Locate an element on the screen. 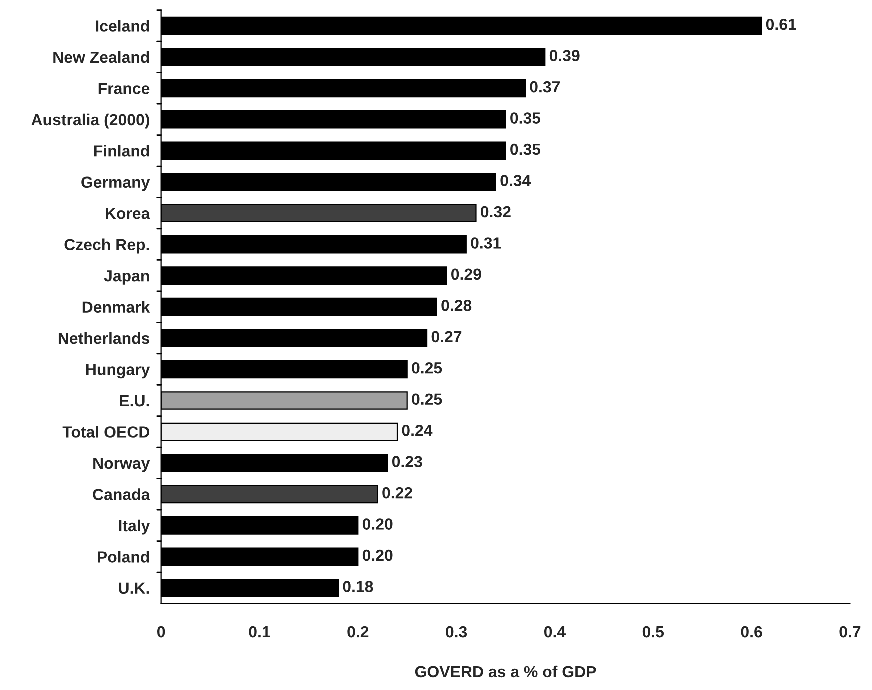 Image resolution: width=872 pixels, height=690 pixels. x-tick-label: 0 is located at coordinates (162, 632).